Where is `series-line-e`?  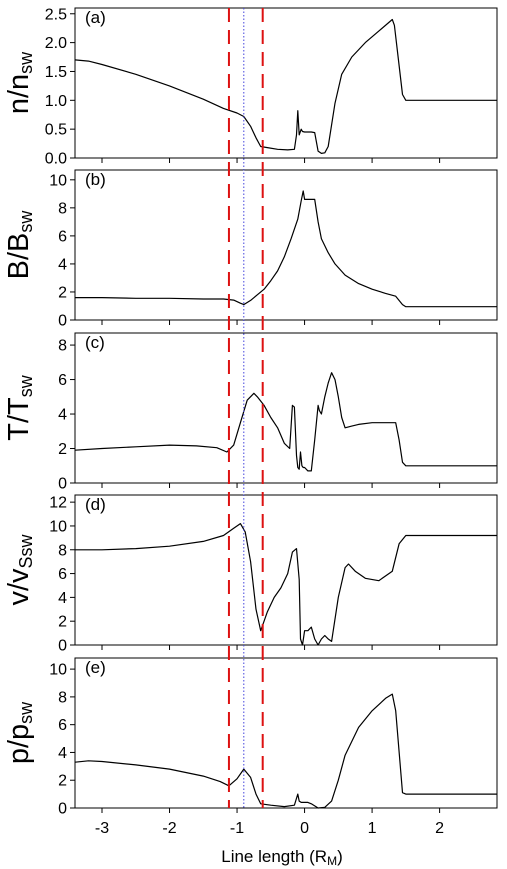 series-line-e is located at coordinates (285, 751).